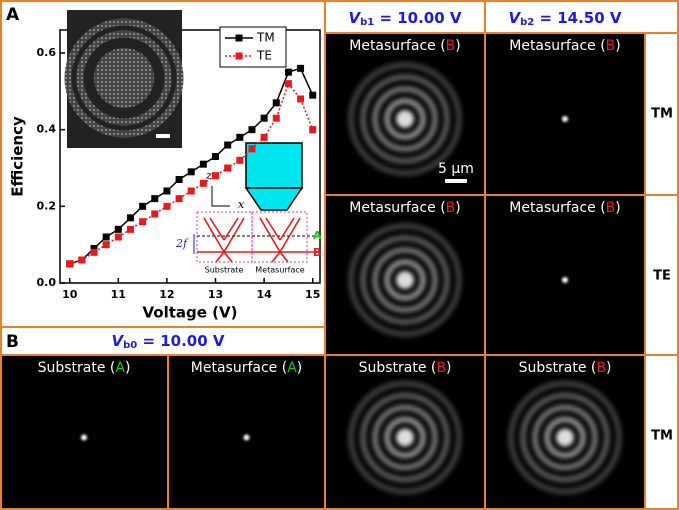 The height and width of the screenshot is (510, 679). Describe the element at coordinates (190, 313) in the screenshot. I see `x-axis-label: Voltage (V)` at that location.